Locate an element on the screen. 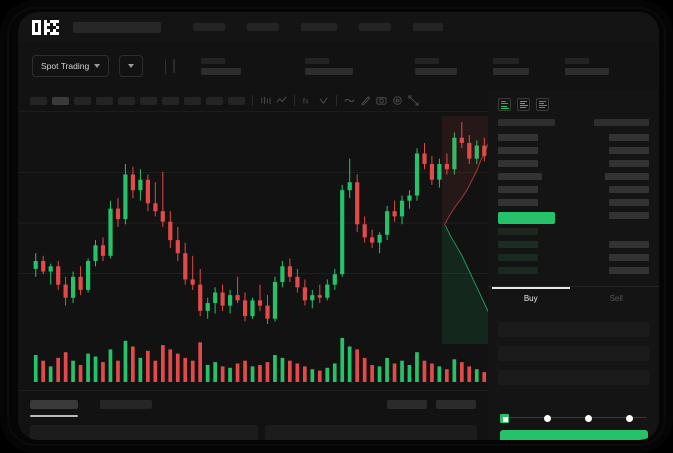 This screenshot has height=453, width=673. volume-svg is located at coordinates (260, 360).